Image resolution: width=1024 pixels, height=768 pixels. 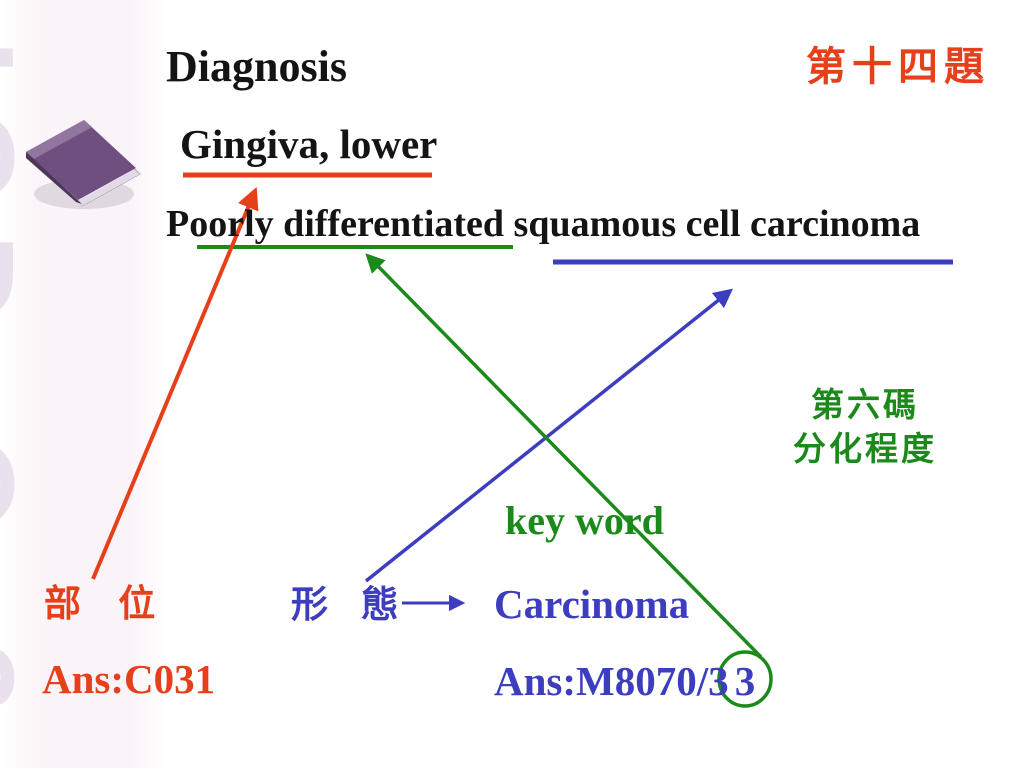 I want to click on differentiation-circle, so click(x=745, y=679).